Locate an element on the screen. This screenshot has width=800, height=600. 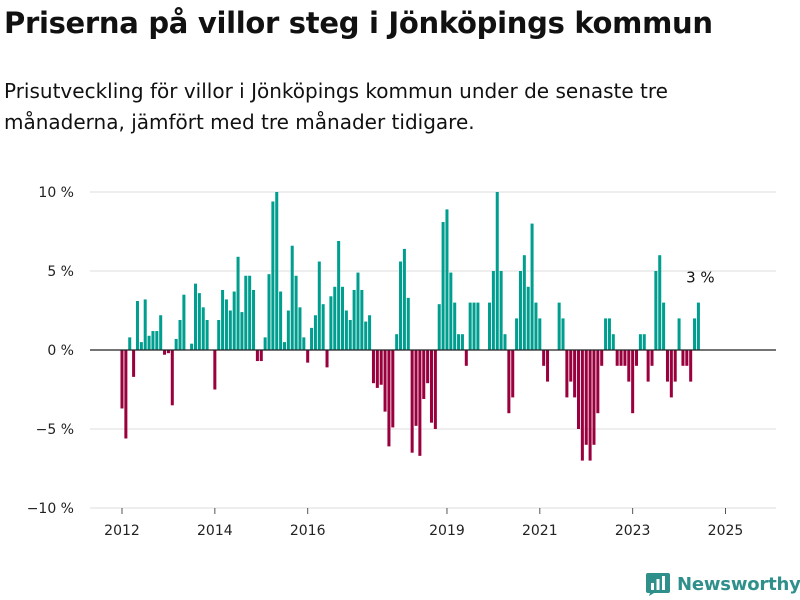
x-tick-label: 2023 is located at coordinates (633, 531).